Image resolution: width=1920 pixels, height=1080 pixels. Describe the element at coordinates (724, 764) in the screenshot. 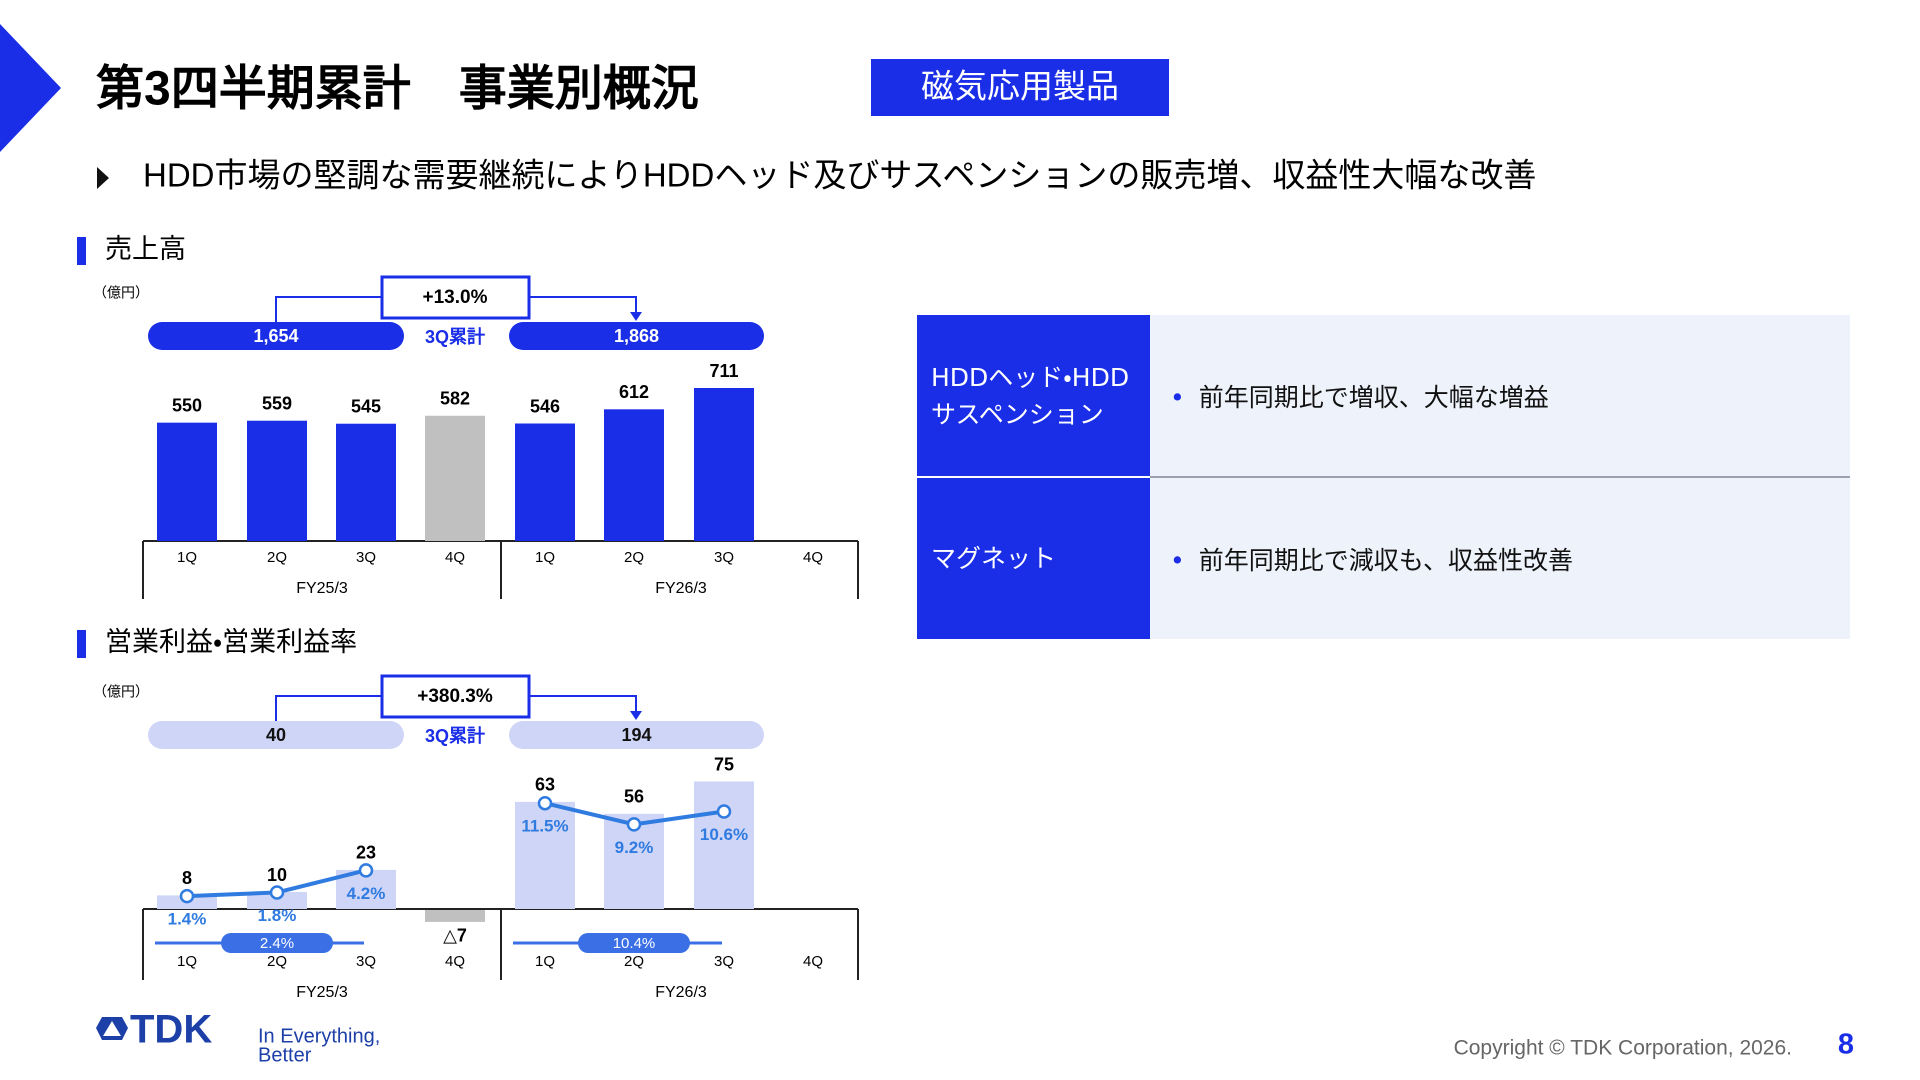

I see `bar-value: 75` at that location.